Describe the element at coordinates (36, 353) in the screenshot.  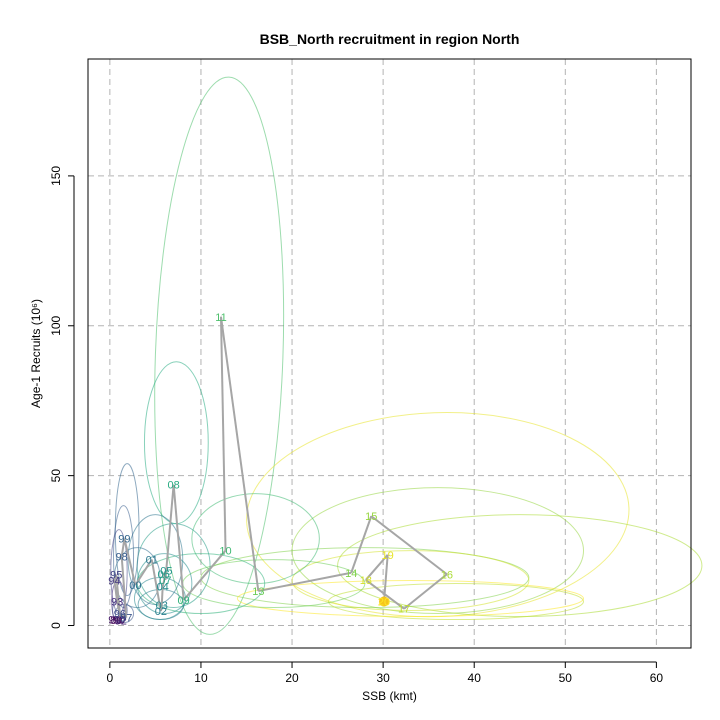
I see `y-axis-label: Age-1 Recruits (10⁶)` at that location.